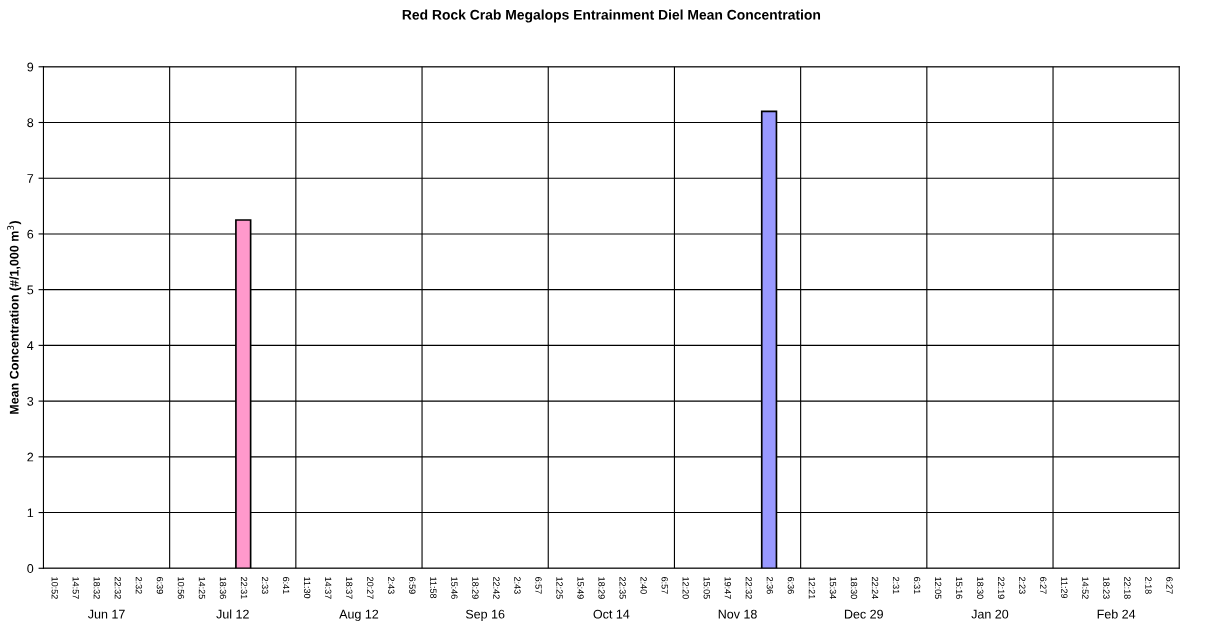 This screenshot has height=630, width=1207. Describe the element at coordinates (54, 588) in the screenshot. I see `x-tick-label: 10:52` at that location.